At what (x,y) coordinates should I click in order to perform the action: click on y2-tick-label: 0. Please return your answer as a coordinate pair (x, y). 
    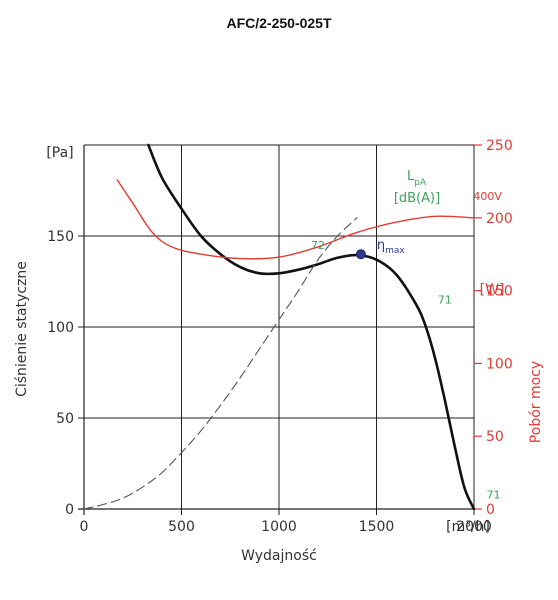
    Looking at the image, I should click on (490, 510).